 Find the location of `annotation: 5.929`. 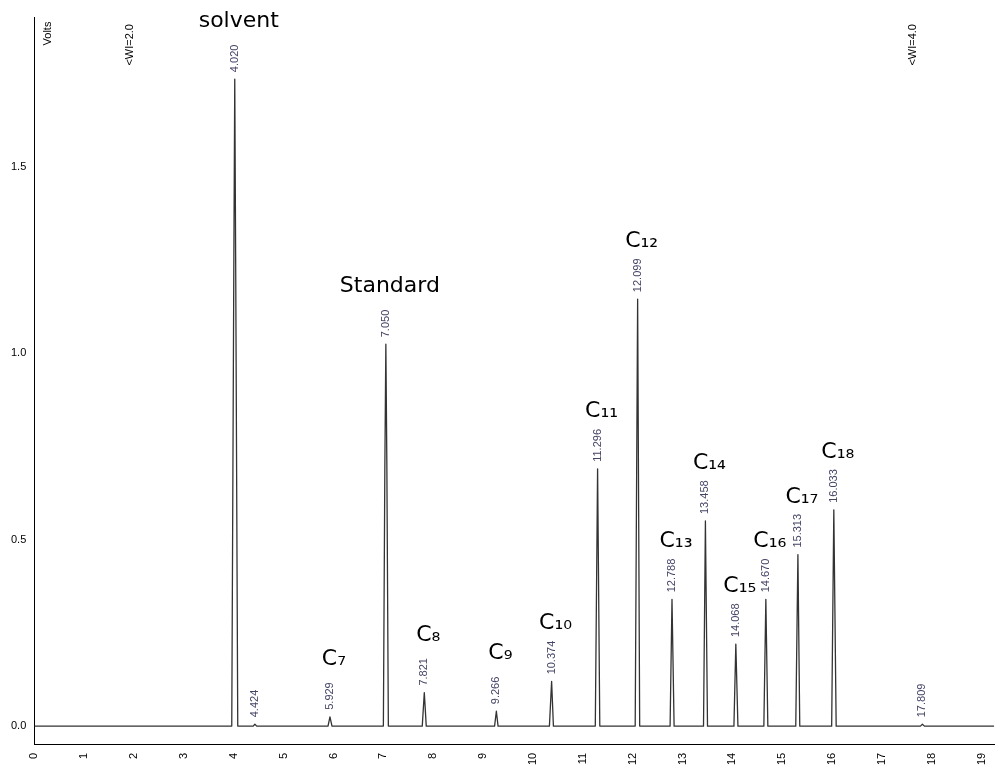

annotation: 5.929 is located at coordinates (328, 696).